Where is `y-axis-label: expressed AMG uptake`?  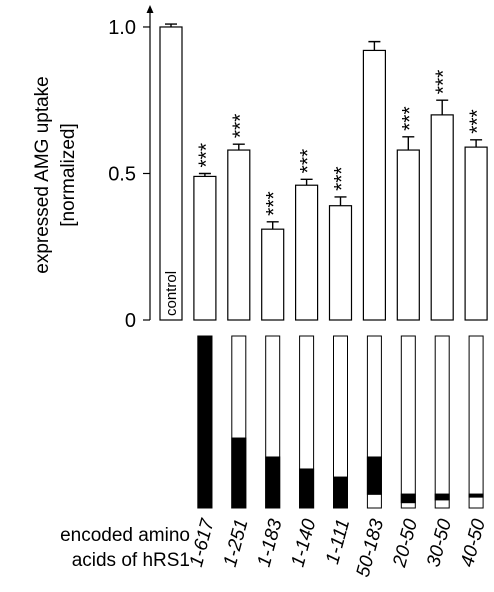
y-axis-label: expressed AMG uptake is located at coordinates (42, 175).